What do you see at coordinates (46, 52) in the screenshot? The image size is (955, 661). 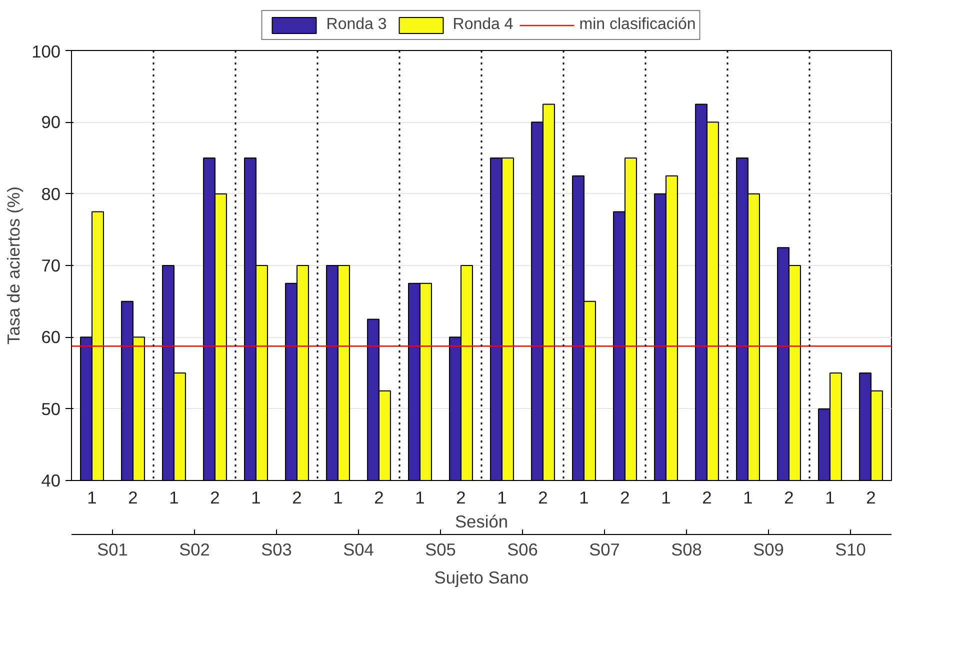 I see `y-tick-label: 100` at bounding box center [46, 52].